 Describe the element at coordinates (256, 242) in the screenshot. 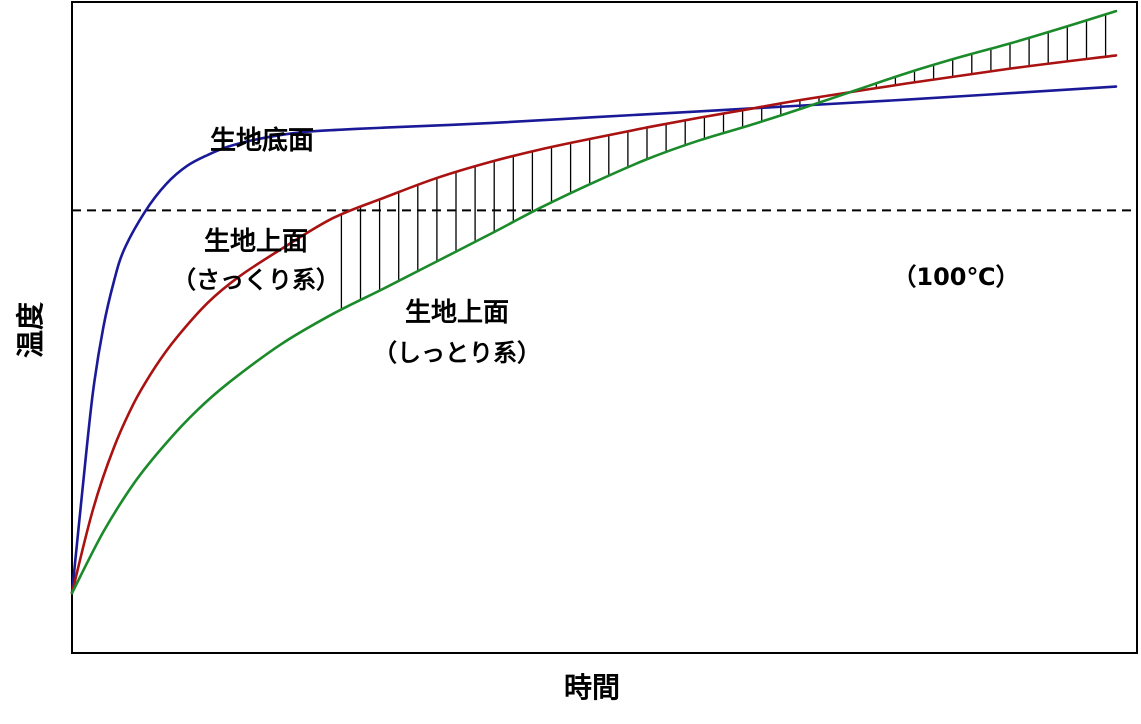

I see `label-crisp-top-line1: 生地上面` at that location.